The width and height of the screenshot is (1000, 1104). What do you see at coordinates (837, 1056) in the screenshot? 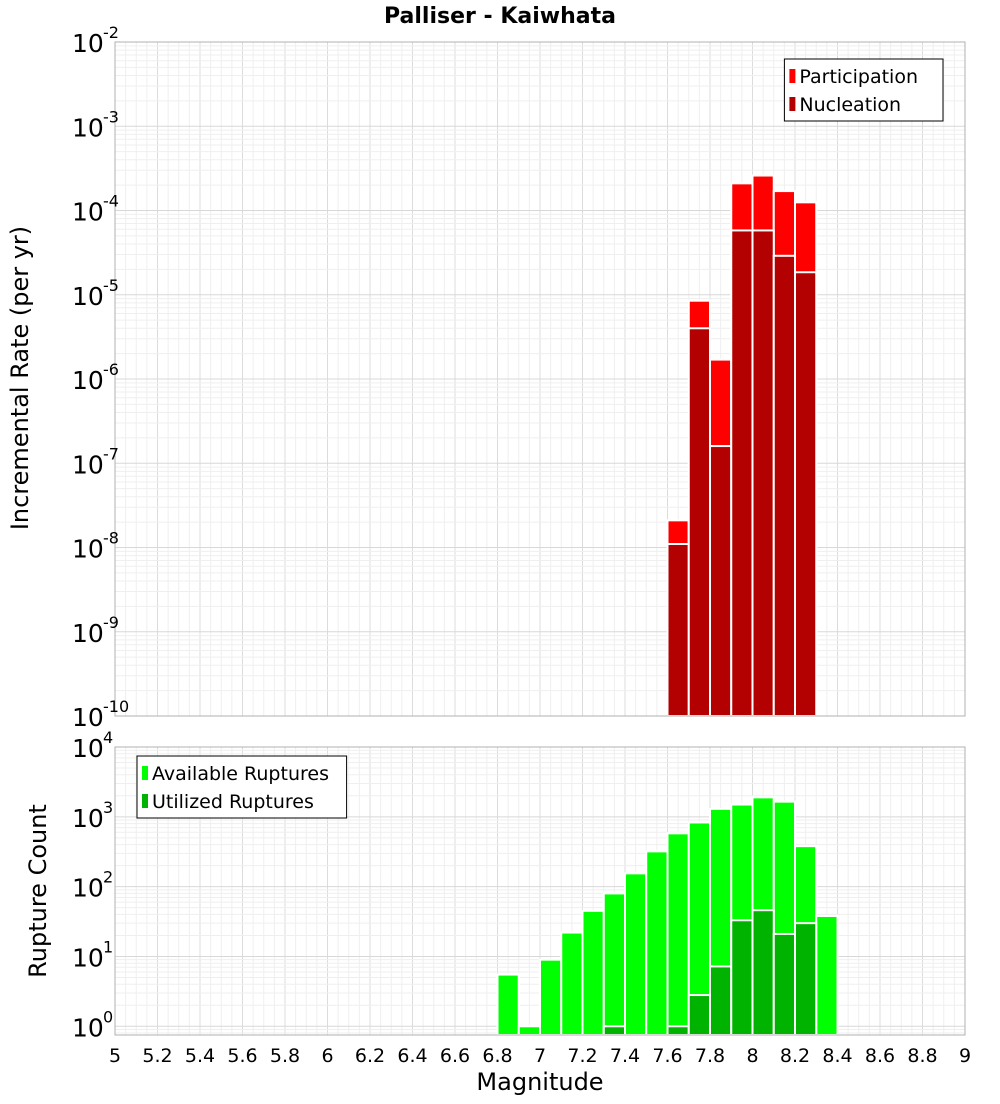
I see `x-tick-label: 8.4` at bounding box center [837, 1056].